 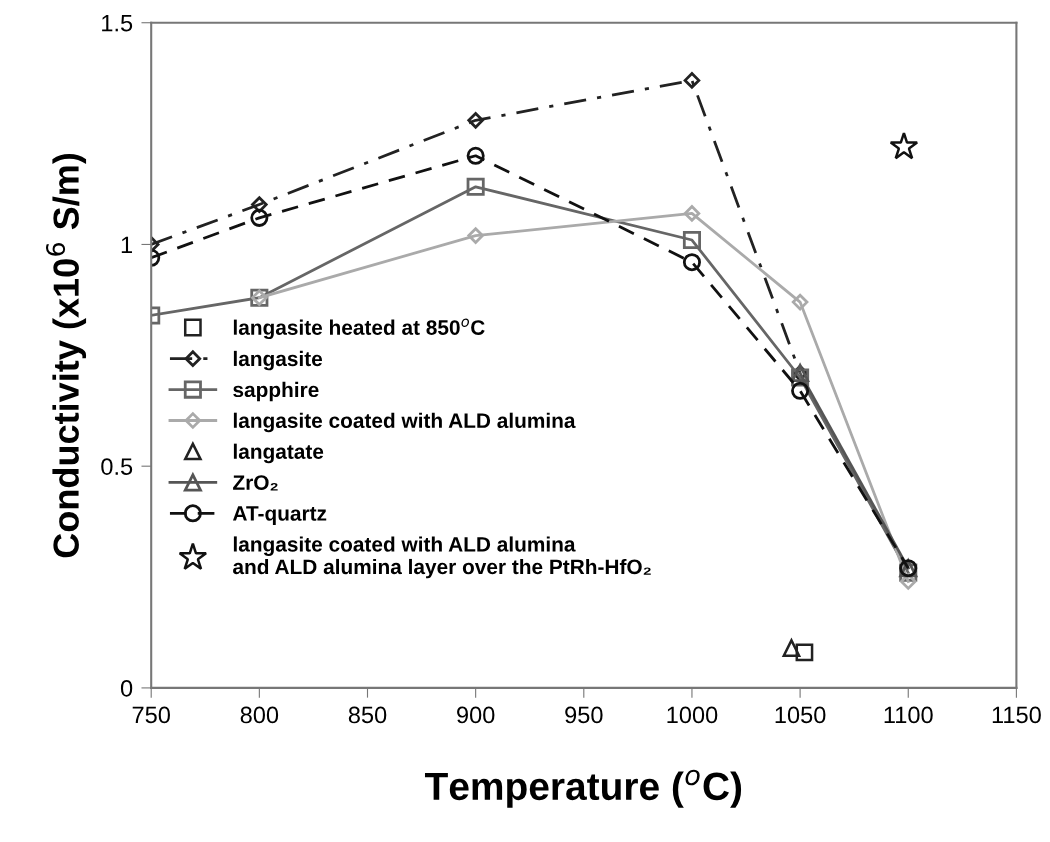 I want to click on y-tick-label: 0.5, so click(x=117, y=466).